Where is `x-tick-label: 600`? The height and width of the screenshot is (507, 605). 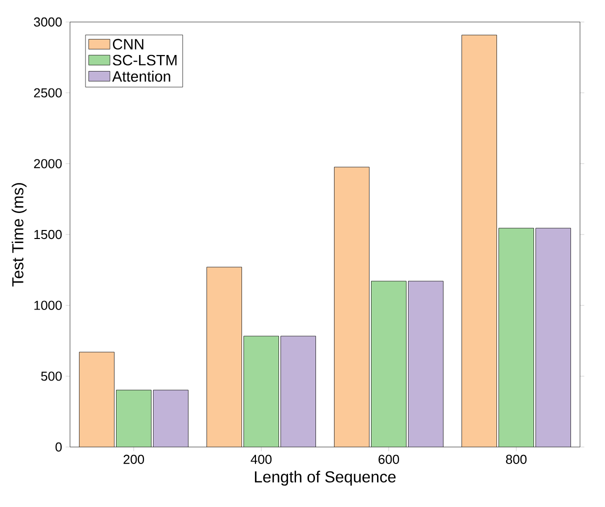
x-tick-label: 600 is located at coordinates (389, 459).